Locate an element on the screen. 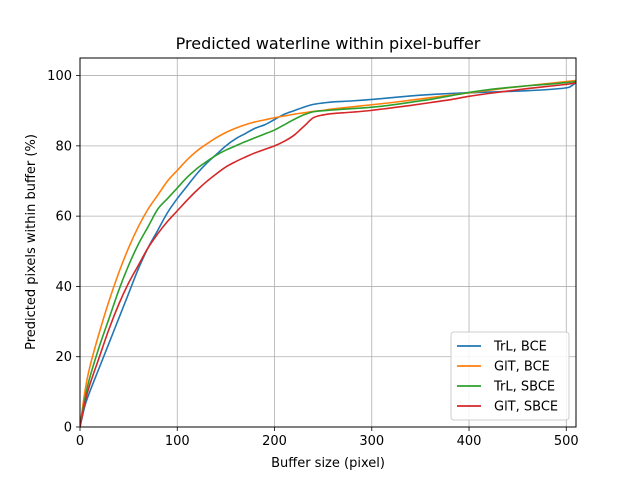 This screenshot has width=640, height=480. x-tick-label: 0 is located at coordinates (80, 441).